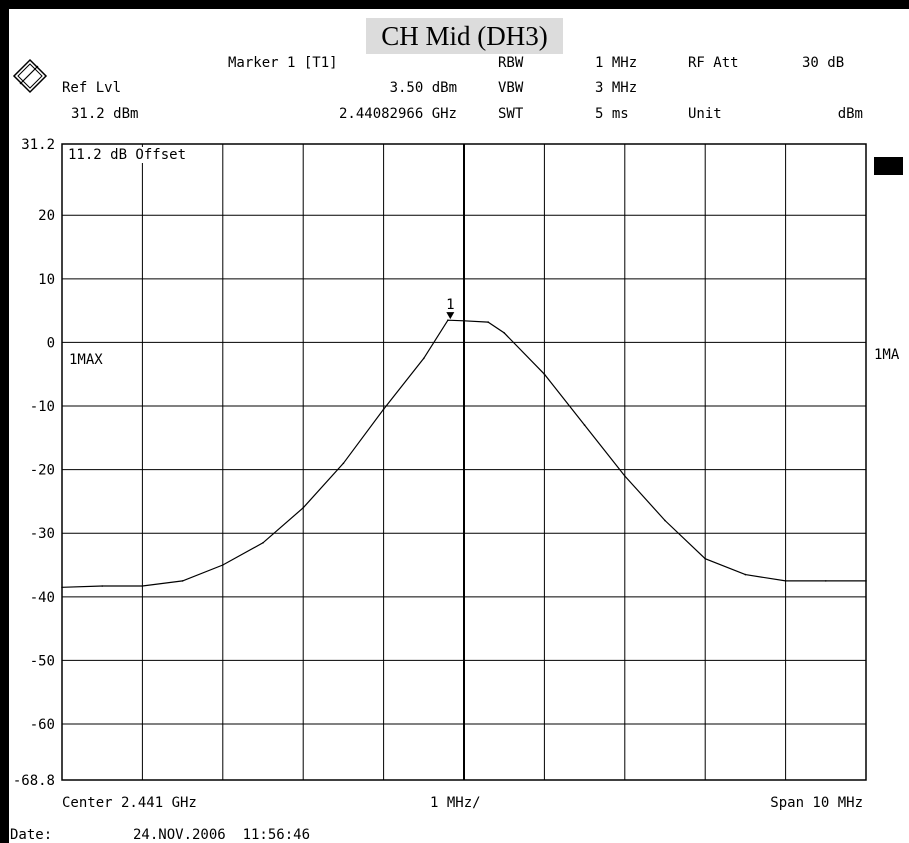 This screenshot has width=909, height=843. I want to click on chart-title: CH Mid (DH3), so click(464, 36).